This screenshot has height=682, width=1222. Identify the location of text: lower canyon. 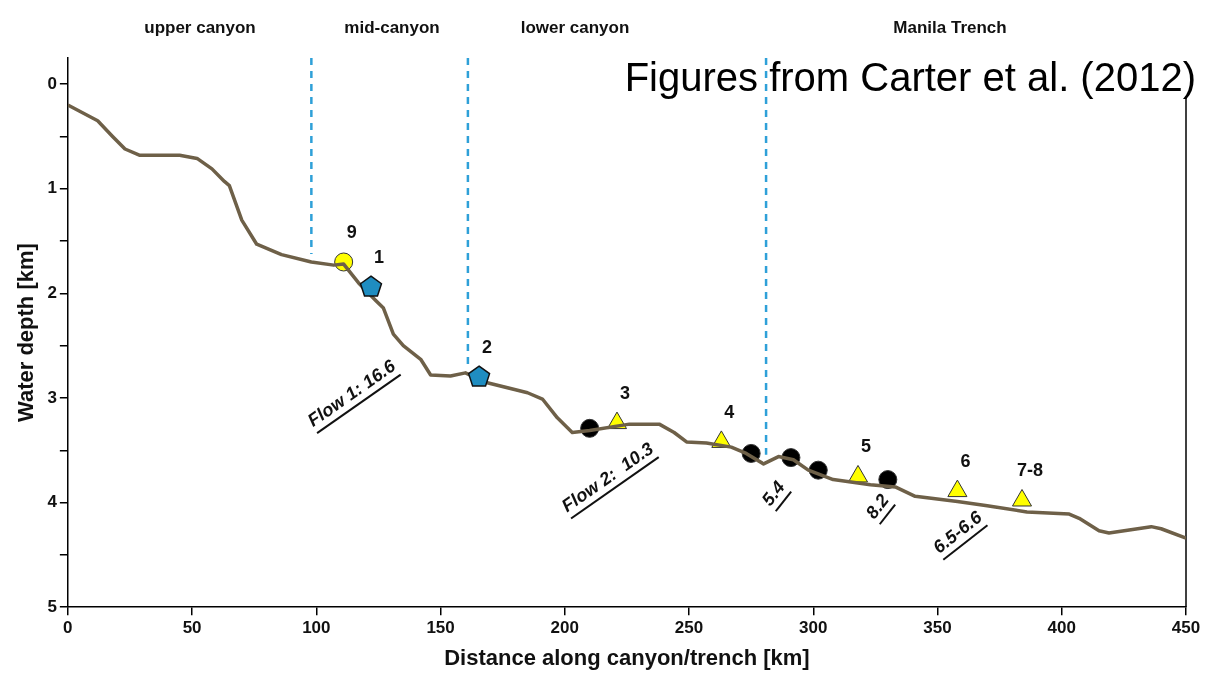
(575, 27).